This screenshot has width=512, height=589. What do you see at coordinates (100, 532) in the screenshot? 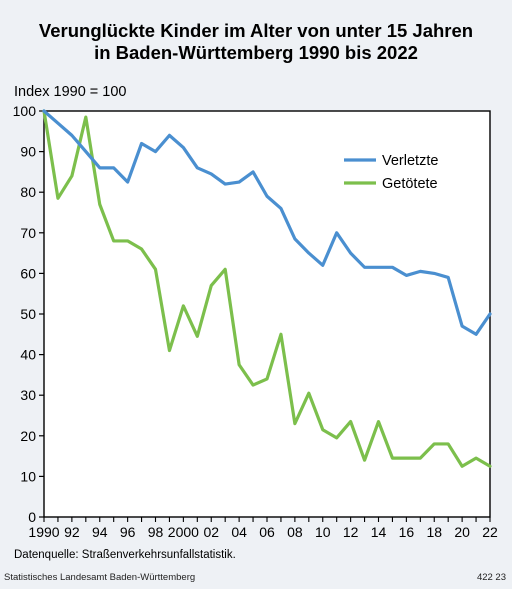
I see `x-tick-label: 94` at bounding box center [100, 532].